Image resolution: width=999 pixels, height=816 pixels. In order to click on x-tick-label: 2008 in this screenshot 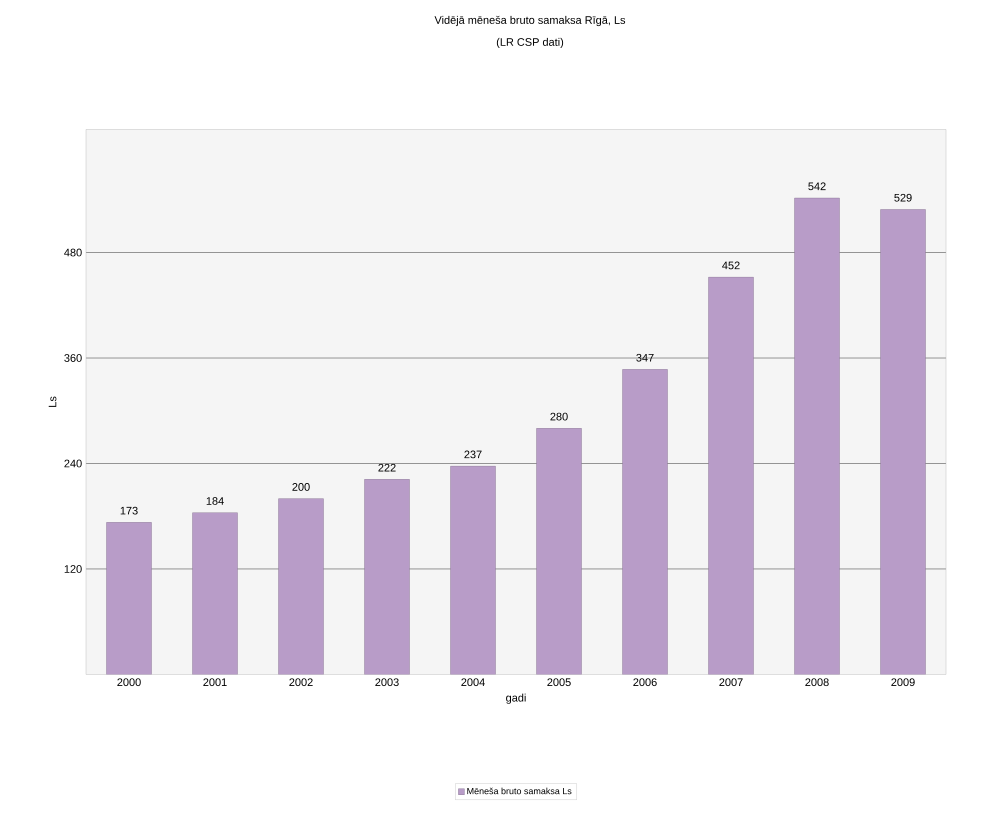, I will do `click(817, 682)`.